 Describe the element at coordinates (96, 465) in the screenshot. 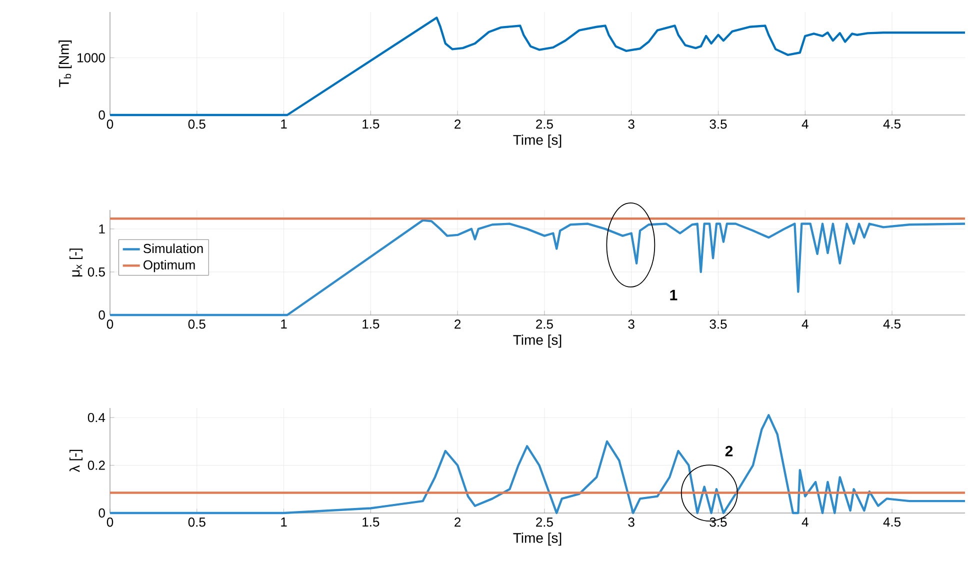

I see `y-tick-label: 0.2` at that location.